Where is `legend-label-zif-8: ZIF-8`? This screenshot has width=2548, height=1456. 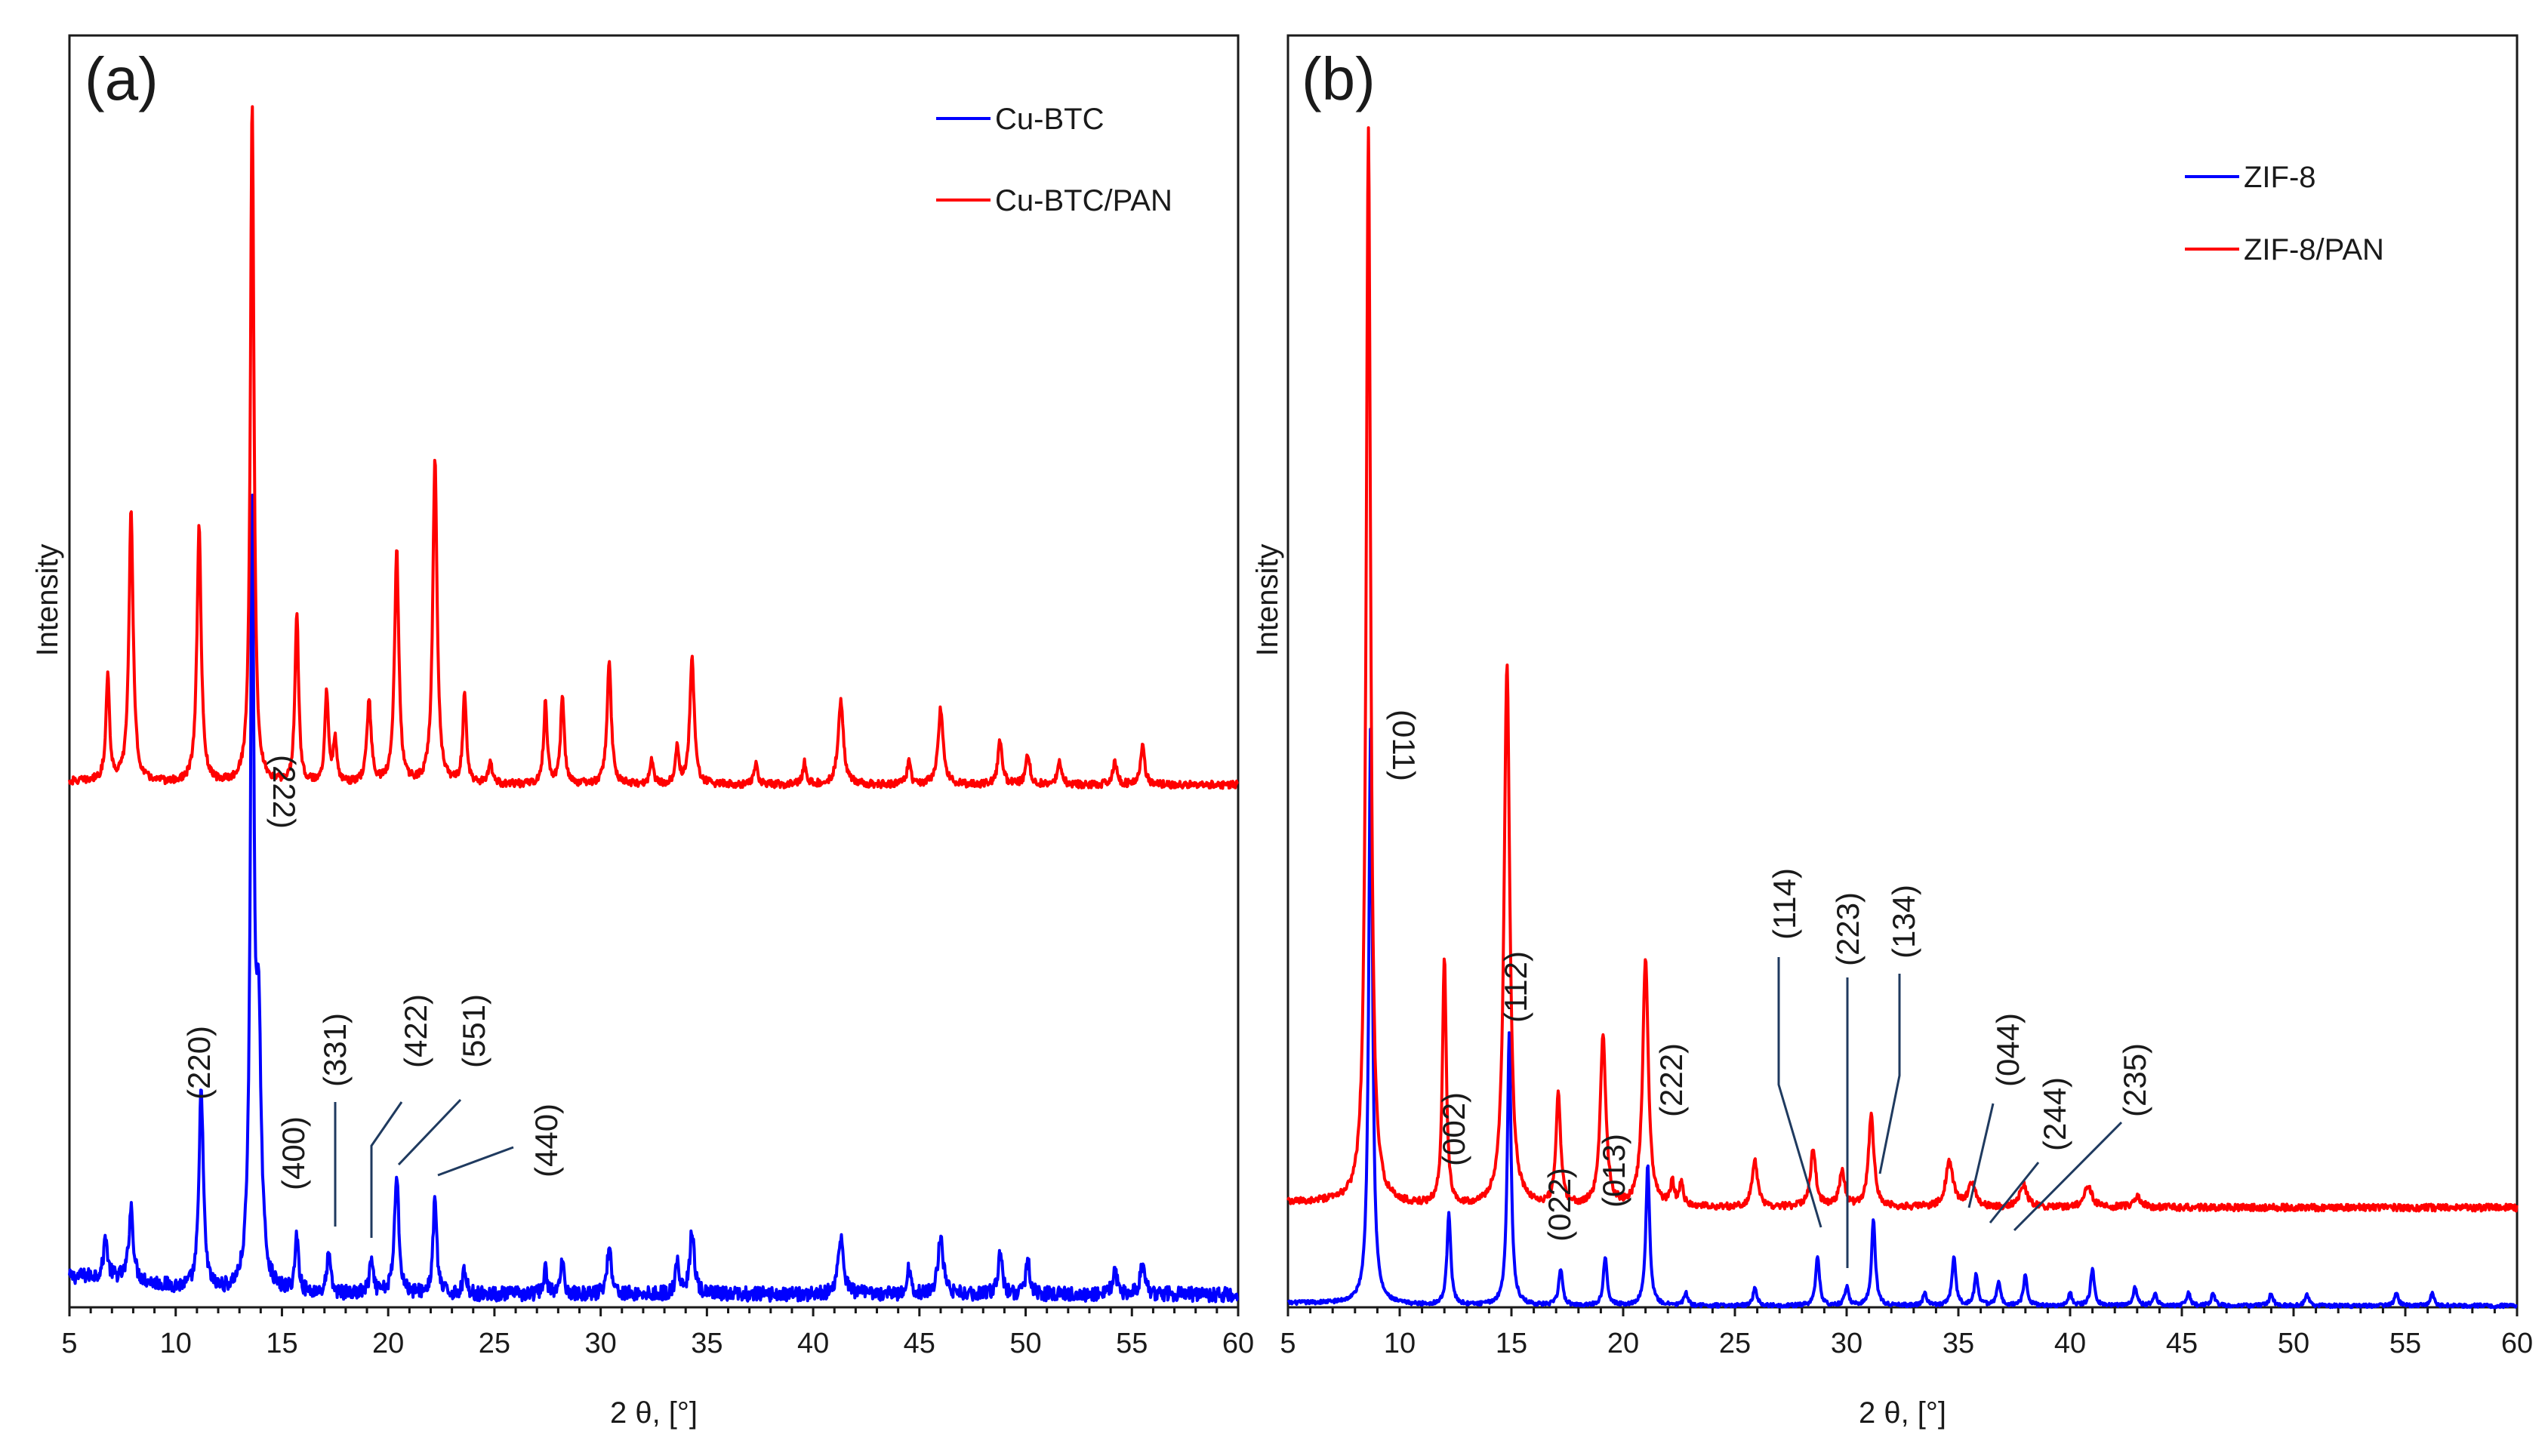 legend-label-zif-8: ZIF-8 is located at coordinates (2280, 177).